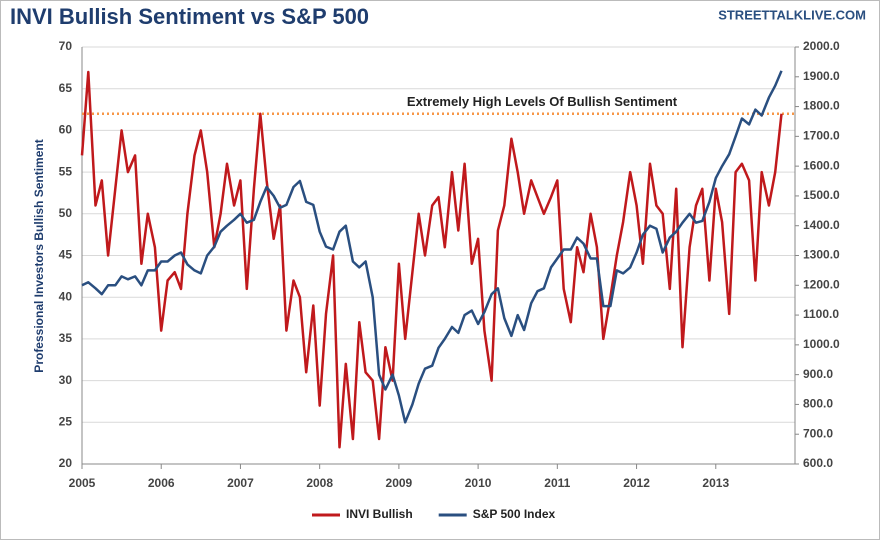 The height and width of the screenshot is (540, 880). Describe the element at coordinates (66, 338) in the screenshot. I see `y-tick-label: 35` at that location.